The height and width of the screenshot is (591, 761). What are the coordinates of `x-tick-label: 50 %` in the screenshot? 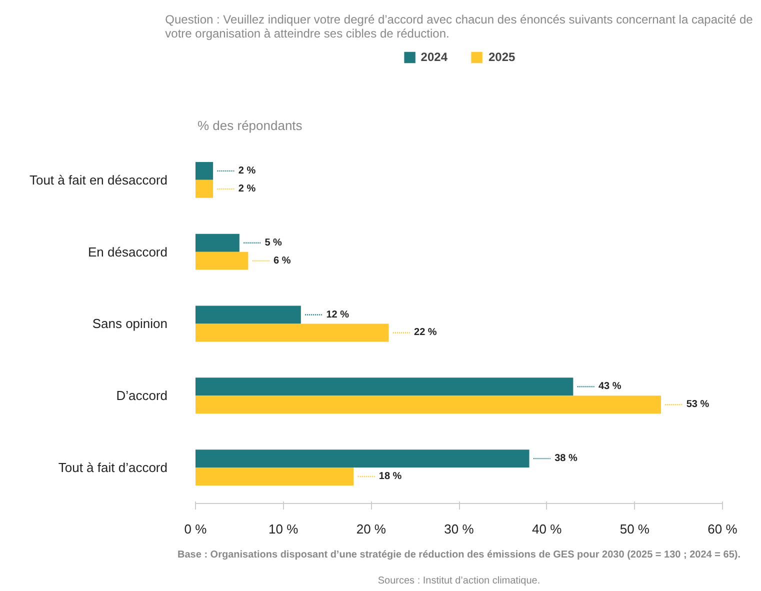 It's located at (635, 529).